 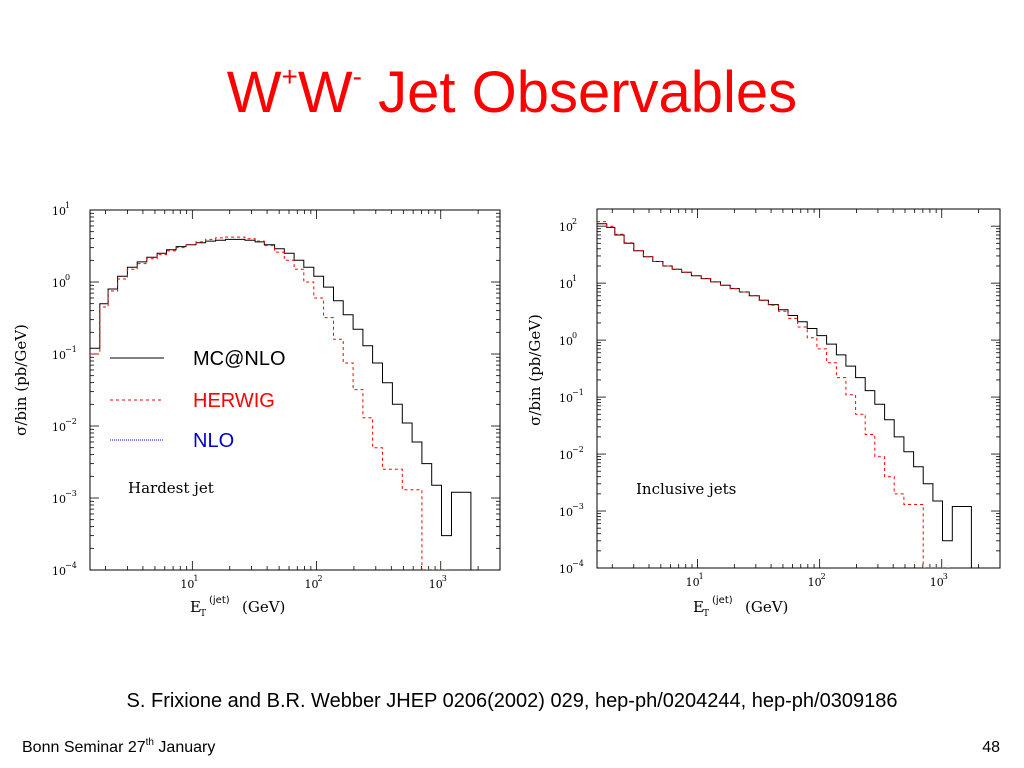 What do you see at coordinates (357, 76) in the screenshot?
I see `title-sup-minus: -` at bounding box center [357, 76].